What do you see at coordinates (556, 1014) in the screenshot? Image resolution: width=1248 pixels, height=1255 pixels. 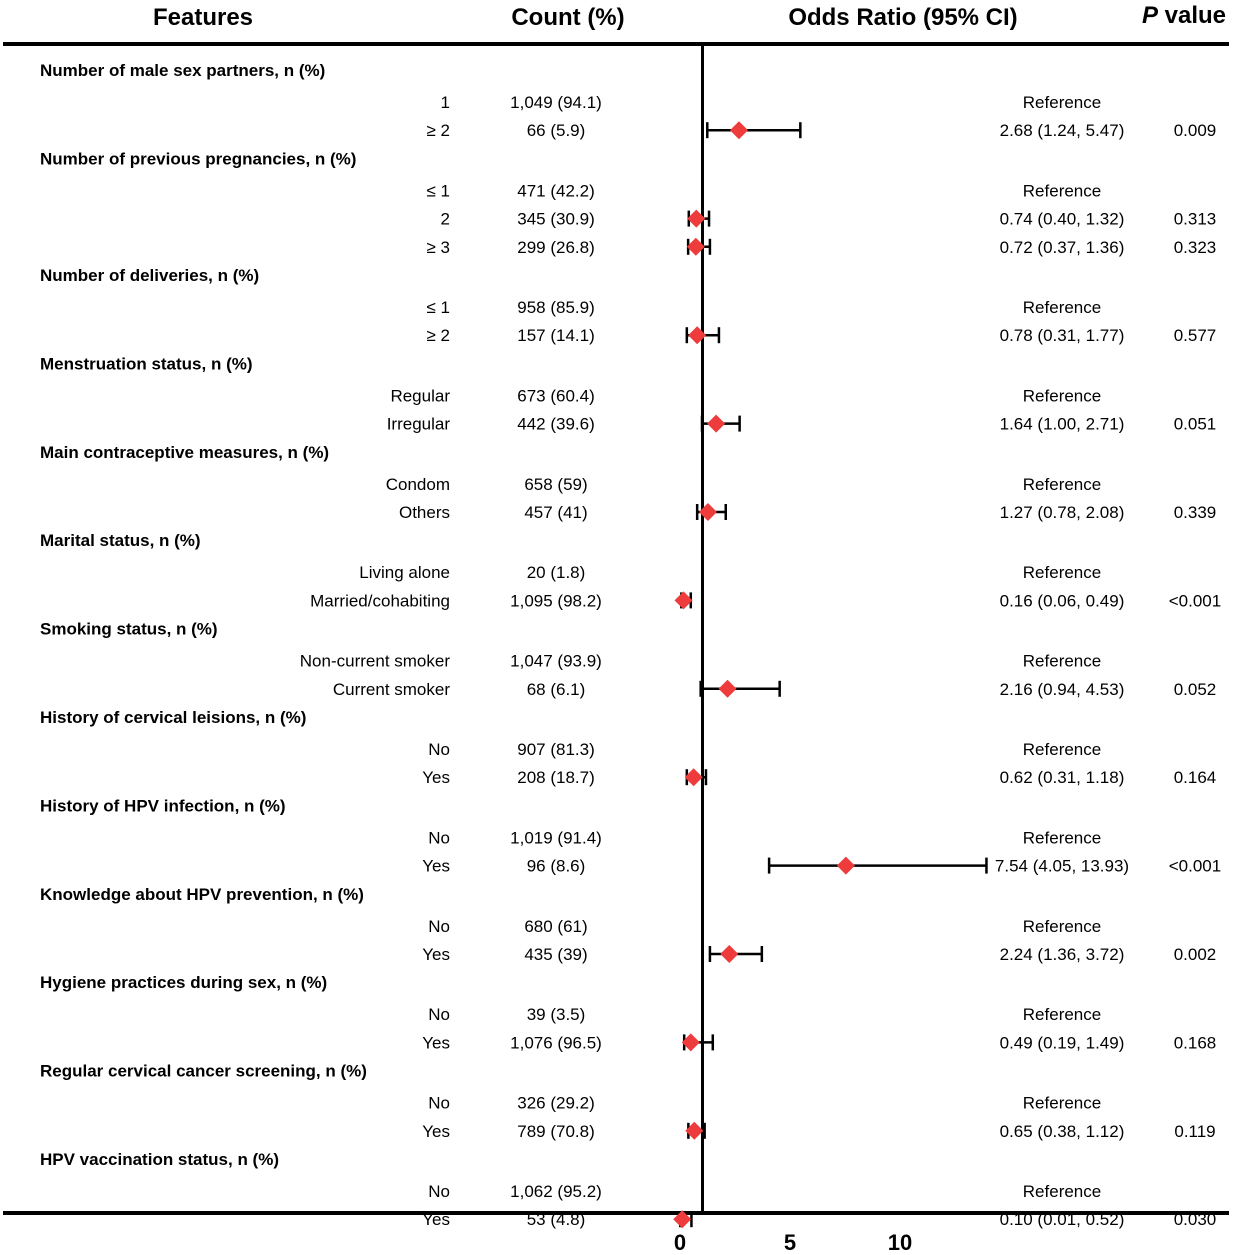 I see `row-count: 39 (3.5)` at bounding box center [556, 1014].